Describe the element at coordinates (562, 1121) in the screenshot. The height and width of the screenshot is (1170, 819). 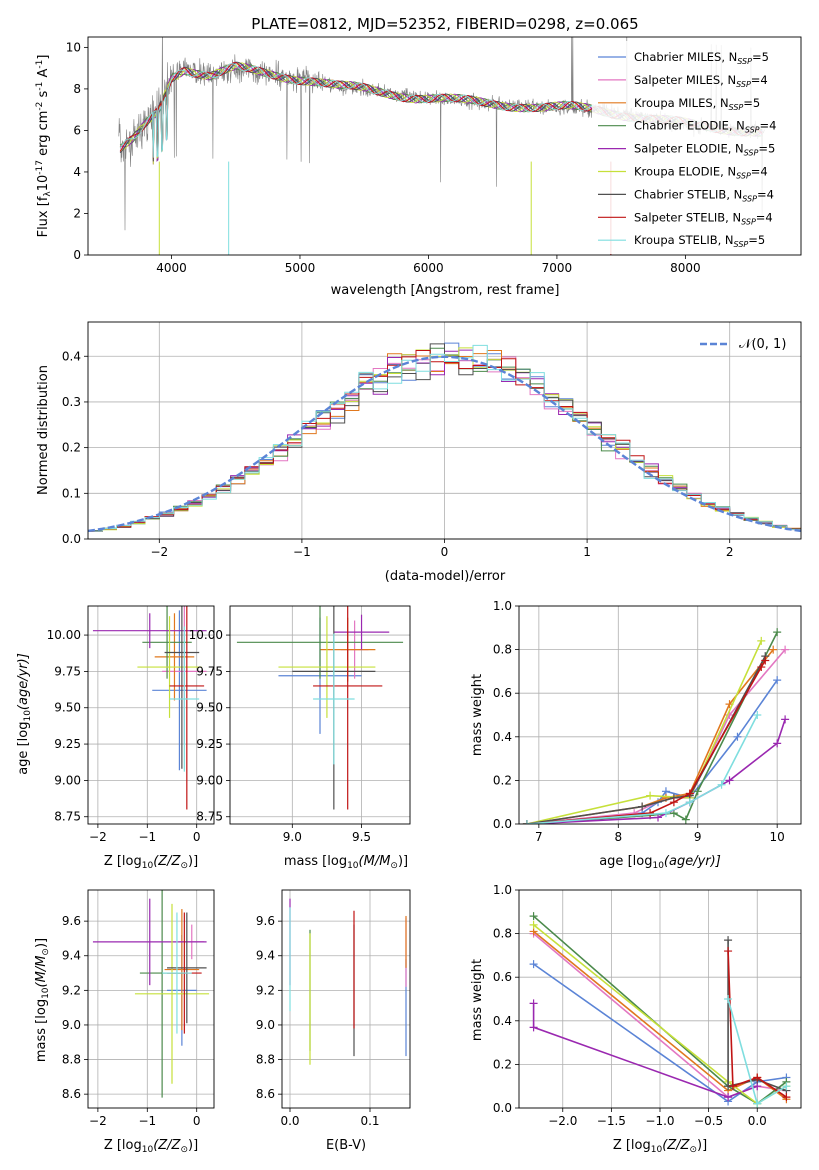
I see `x-tick-label: −2.0` at that location.